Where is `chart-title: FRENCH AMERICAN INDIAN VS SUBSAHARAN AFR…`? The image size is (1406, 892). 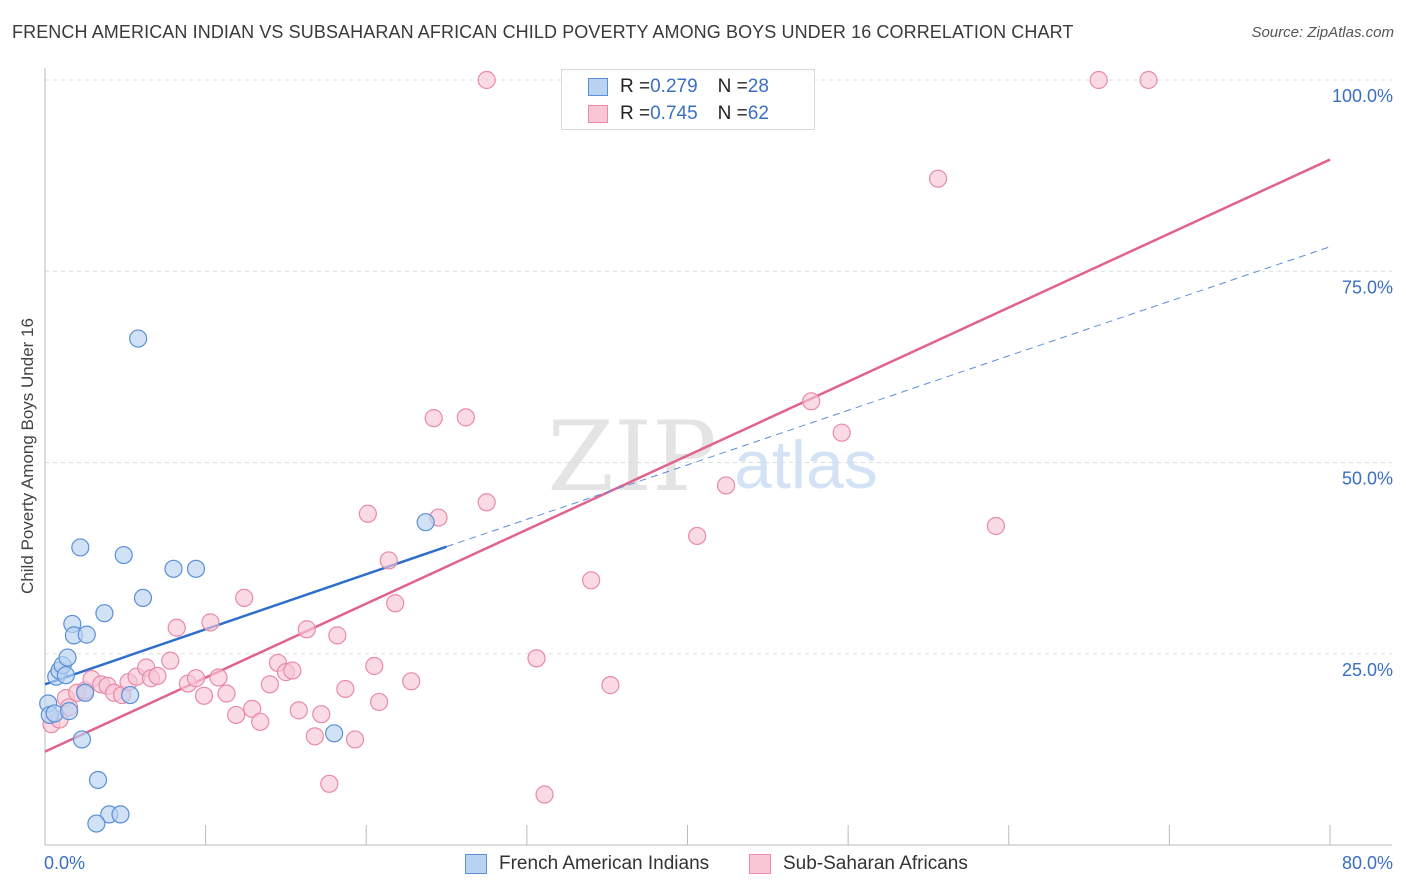
chart-title: FRENCH AMERICAN INDIAN VS SUBSAHARAN AFR… is located at coordinates (543, 32).